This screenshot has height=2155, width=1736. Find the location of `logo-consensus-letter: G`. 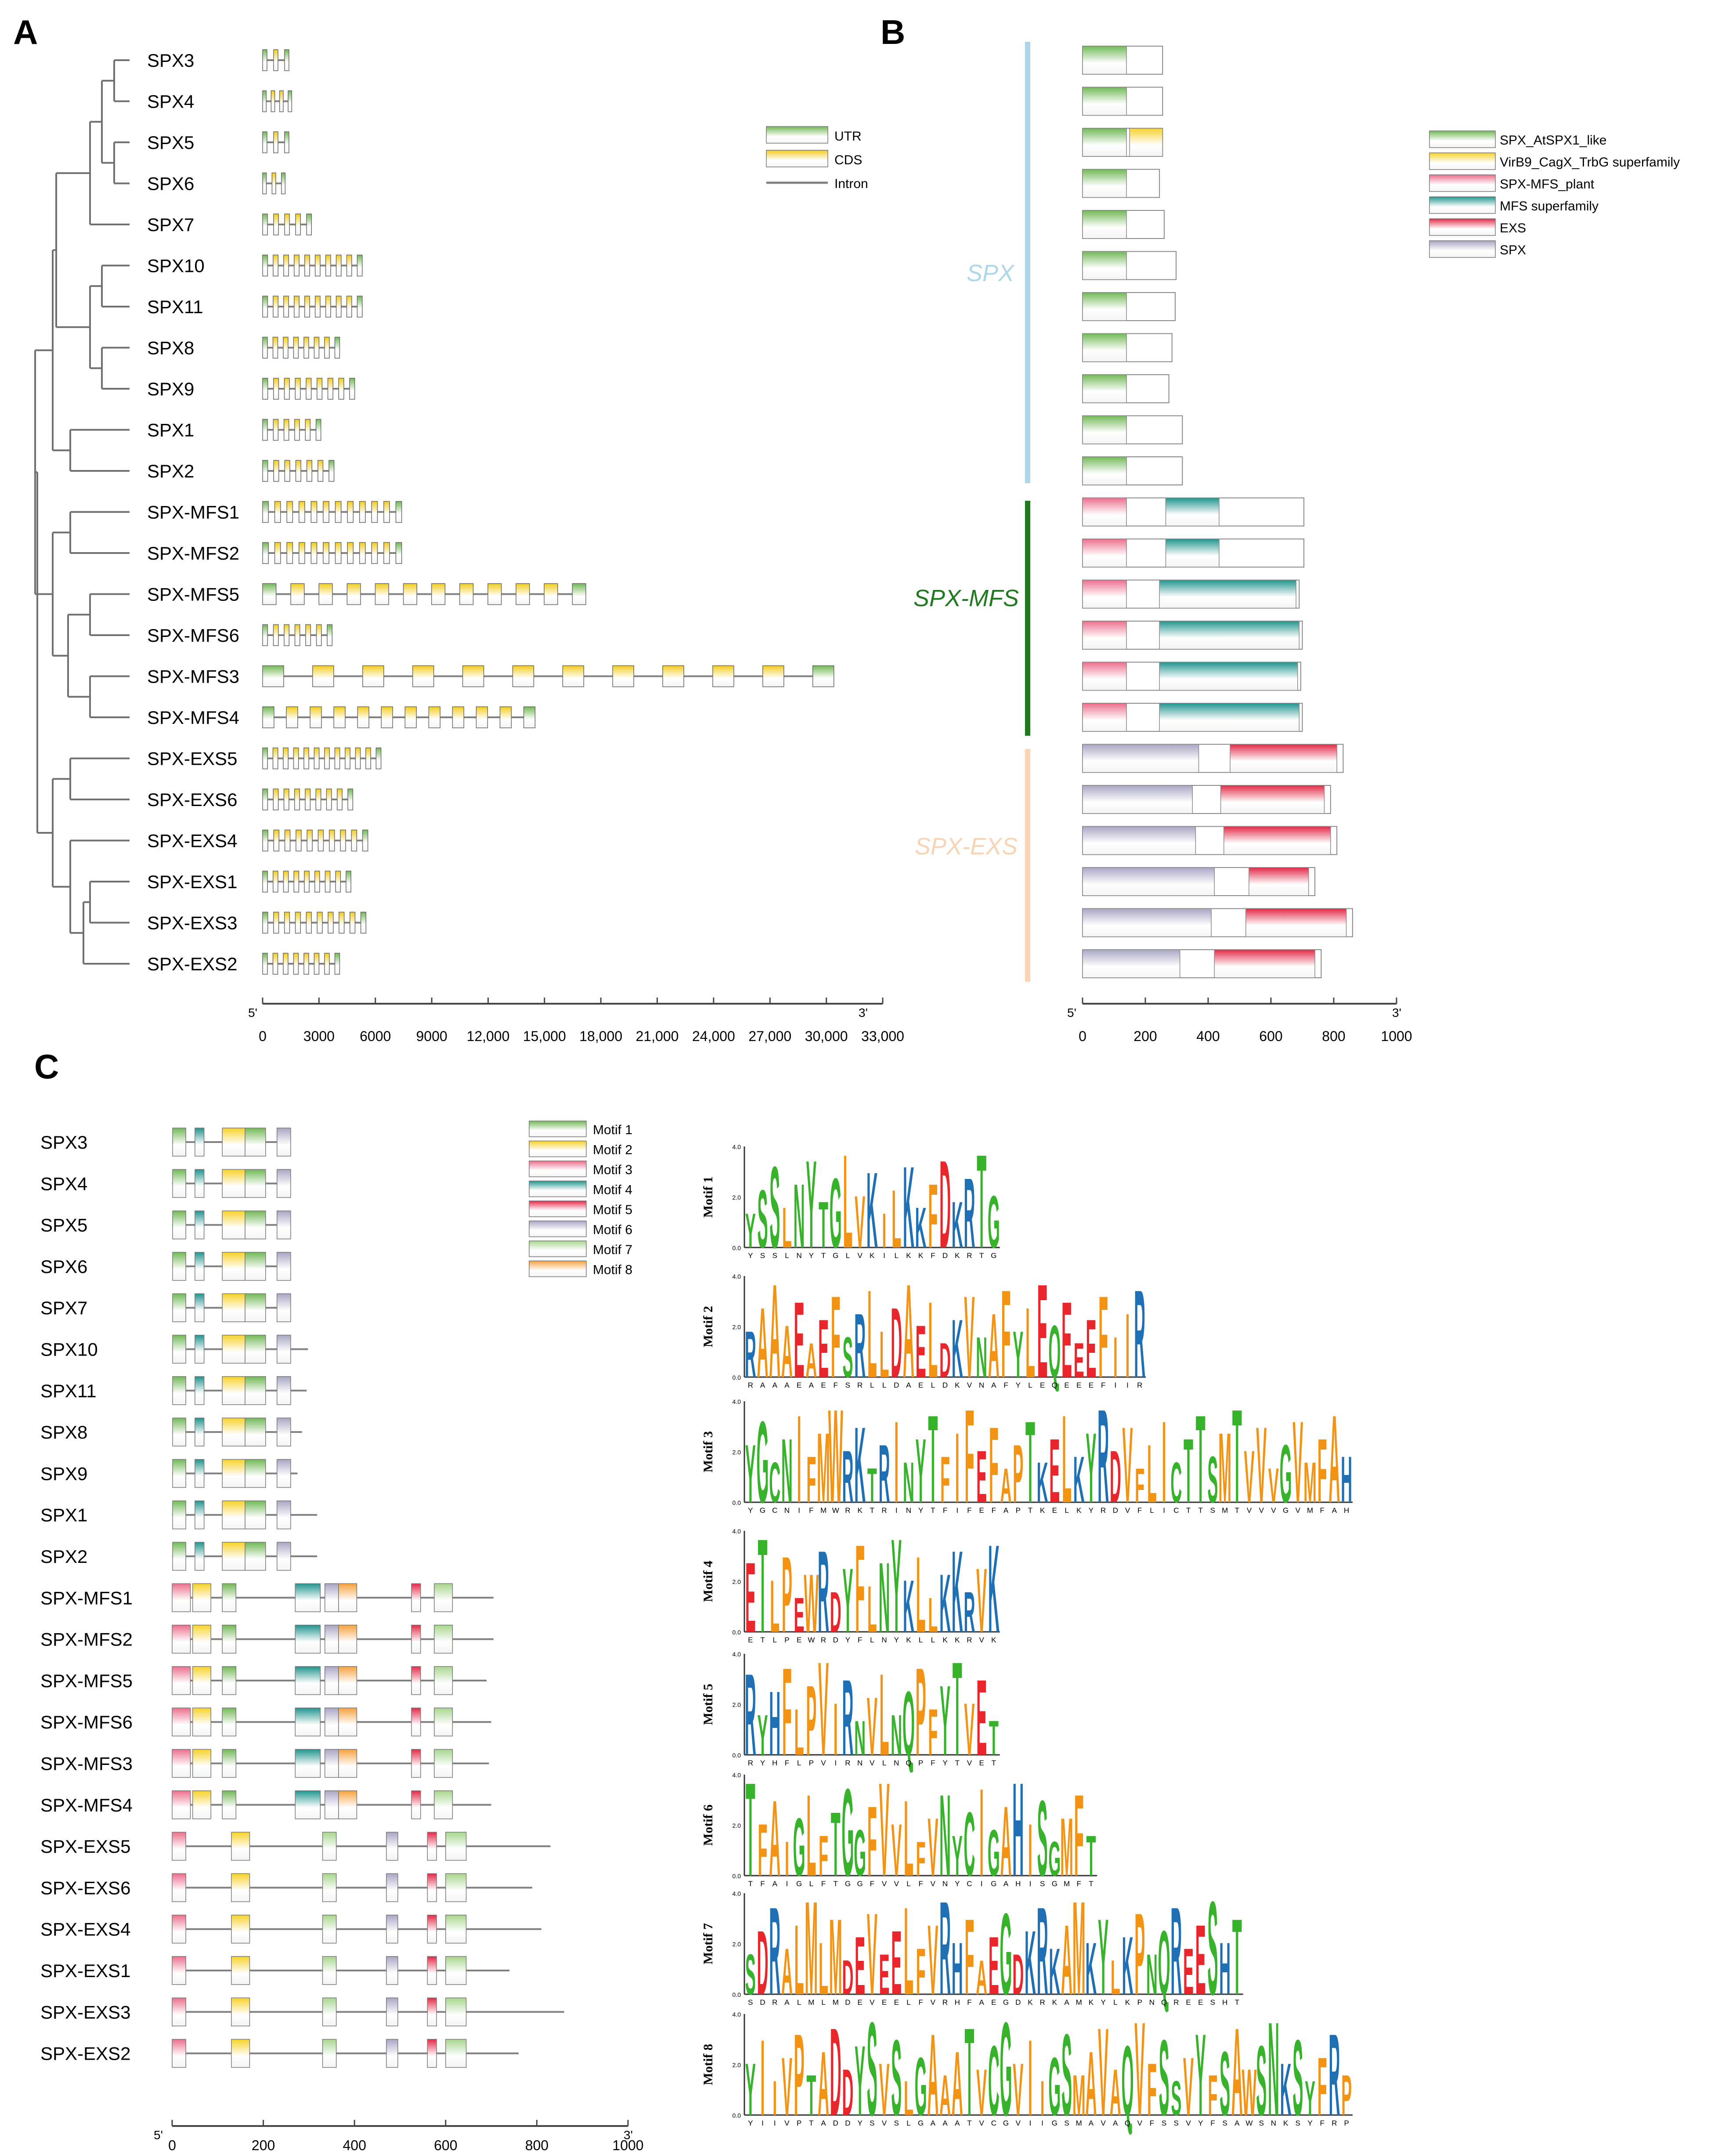

logo-consensus-letter: G is located at coordinates (994, 1884).